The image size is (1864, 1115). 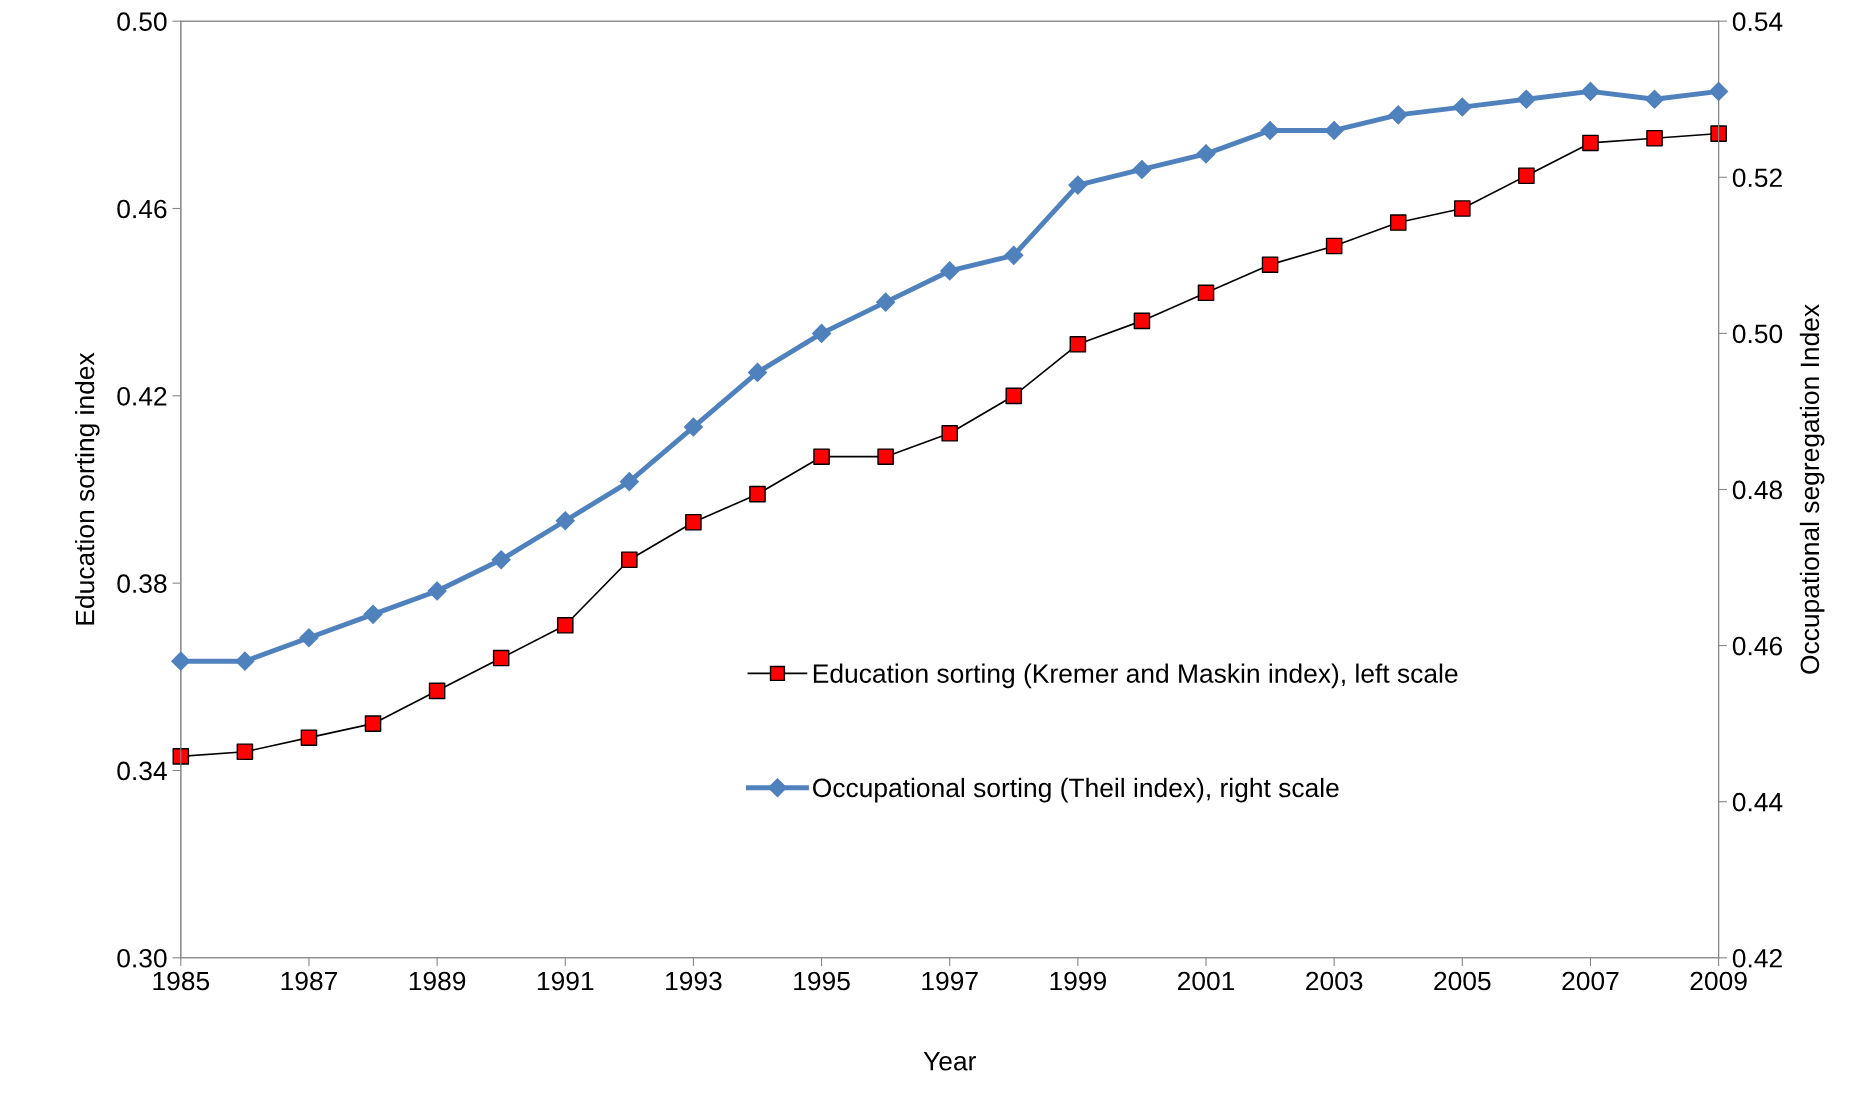 I want to click on x-tick-label: 1999, so click(x=1078, y=981).